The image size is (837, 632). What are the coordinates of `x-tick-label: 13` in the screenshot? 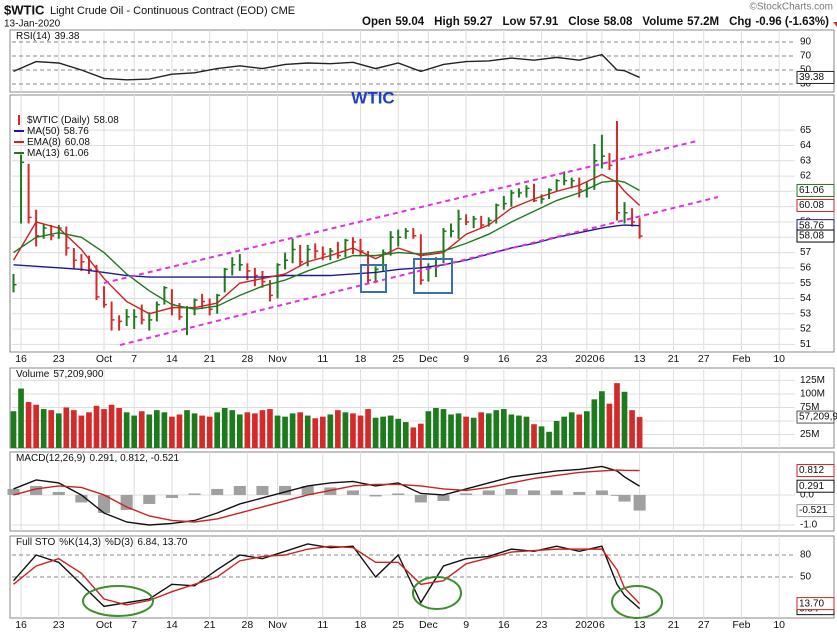 It's located at (640, 359).